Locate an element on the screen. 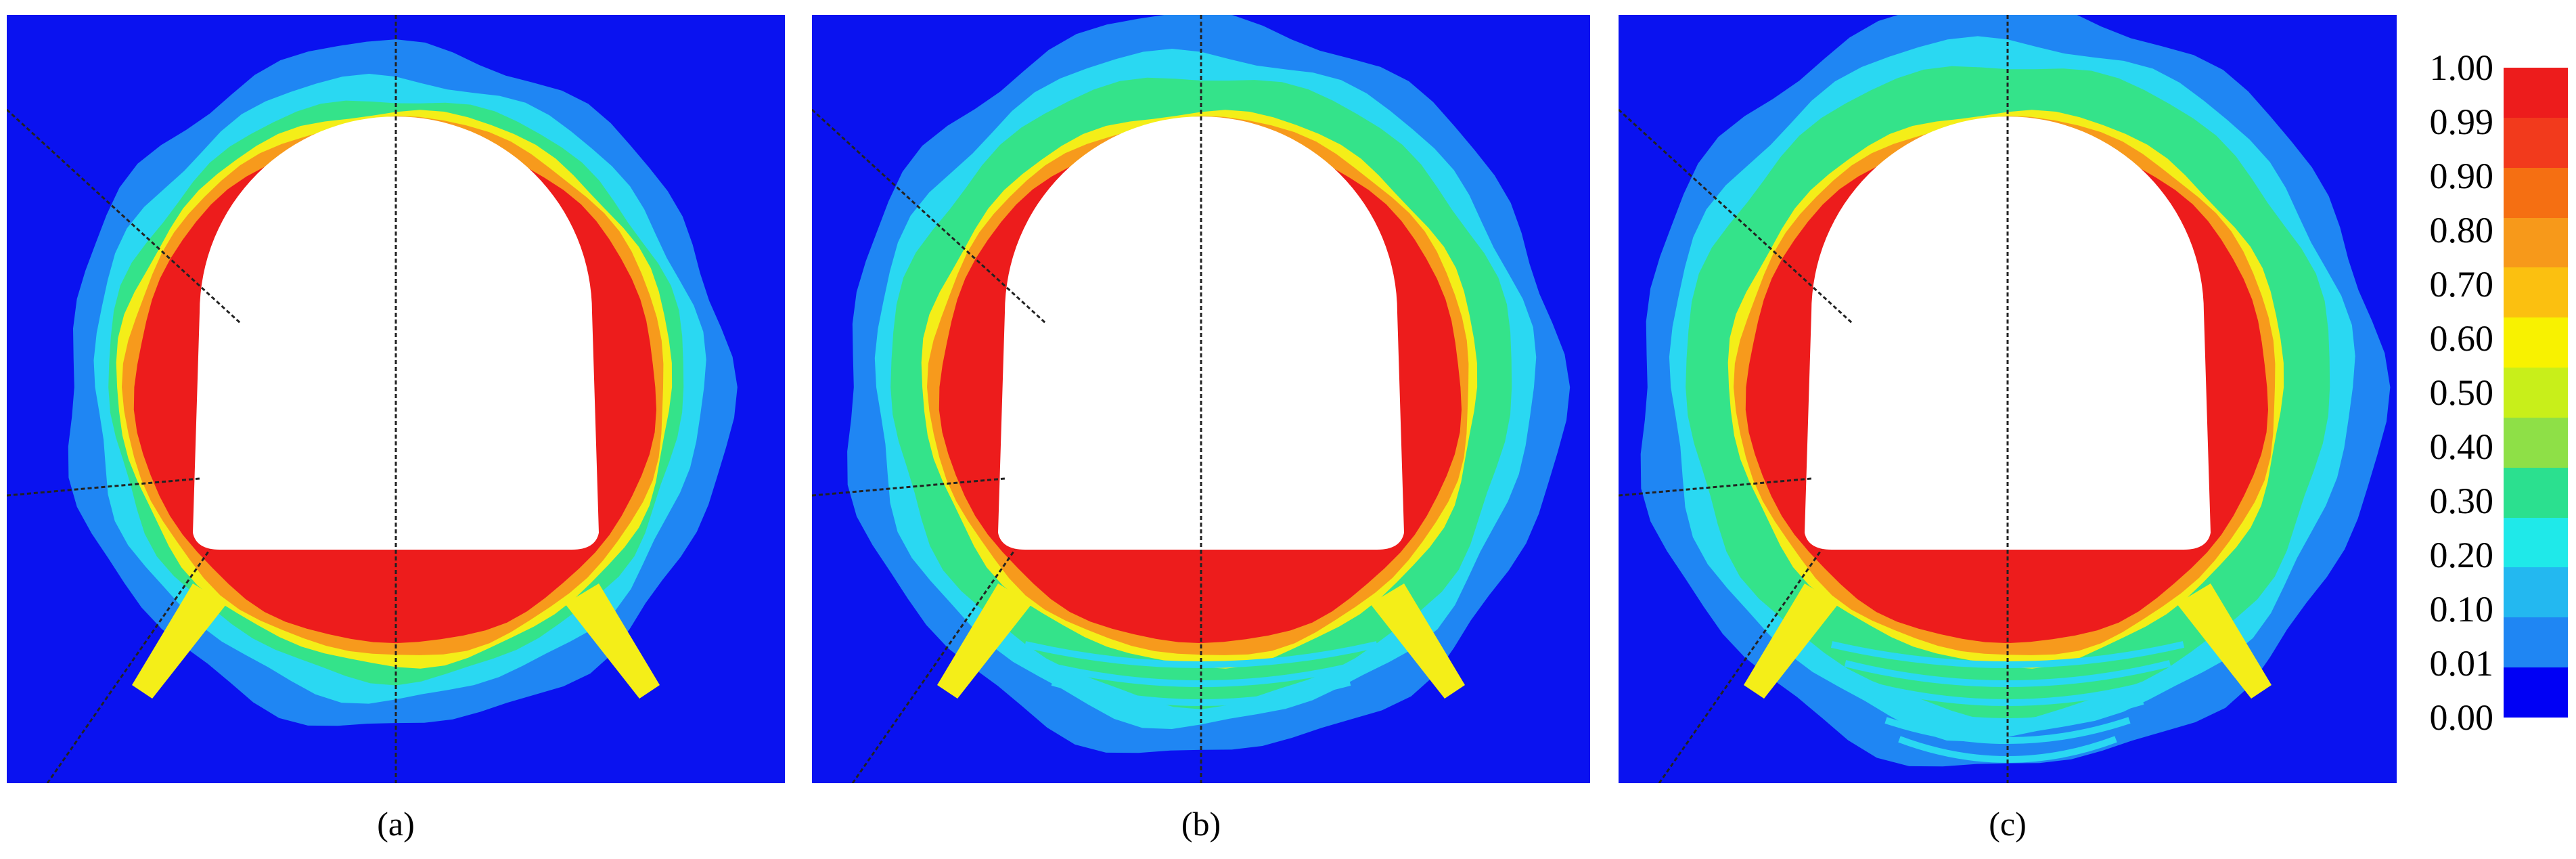 The height and width of the screenshot is (859, 2576). legend-tick: 0.20 is located at coordinates (2461, 555).